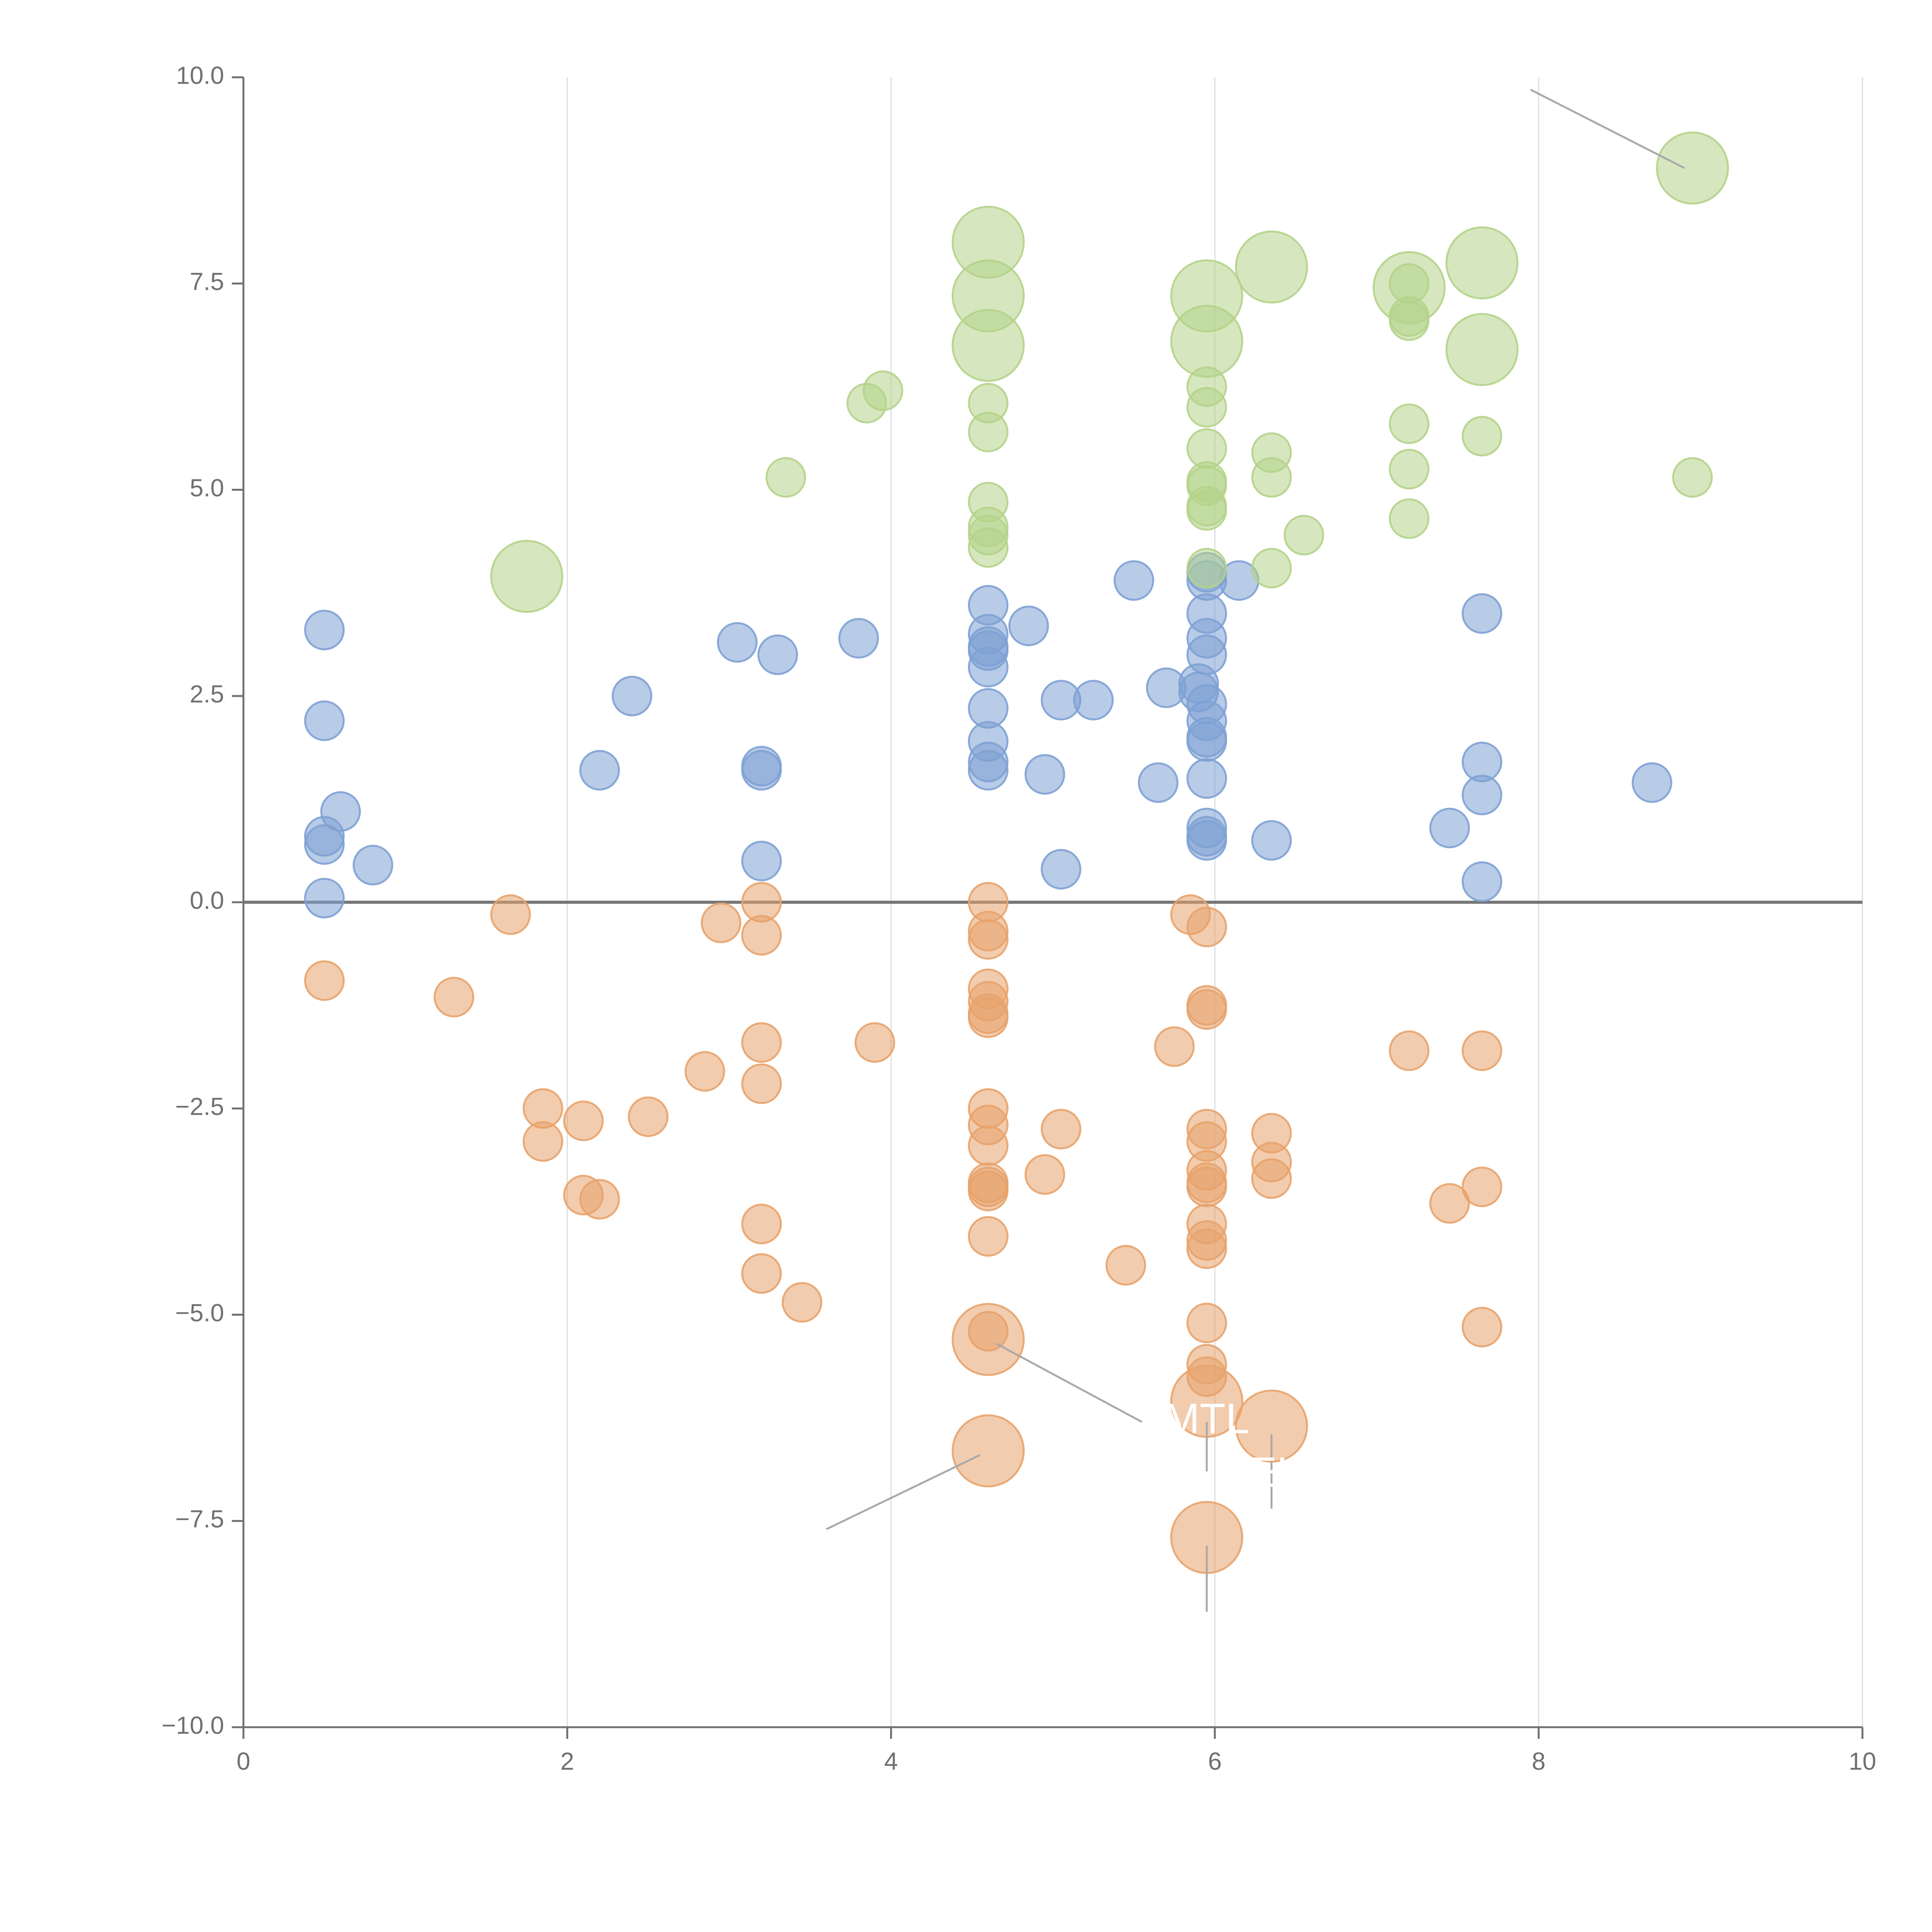 The image size is (1932, 1932). Describe the element at coordinates (1539, 1761) in the screenshot. I see `x-tick-label-4: 8` at that location.